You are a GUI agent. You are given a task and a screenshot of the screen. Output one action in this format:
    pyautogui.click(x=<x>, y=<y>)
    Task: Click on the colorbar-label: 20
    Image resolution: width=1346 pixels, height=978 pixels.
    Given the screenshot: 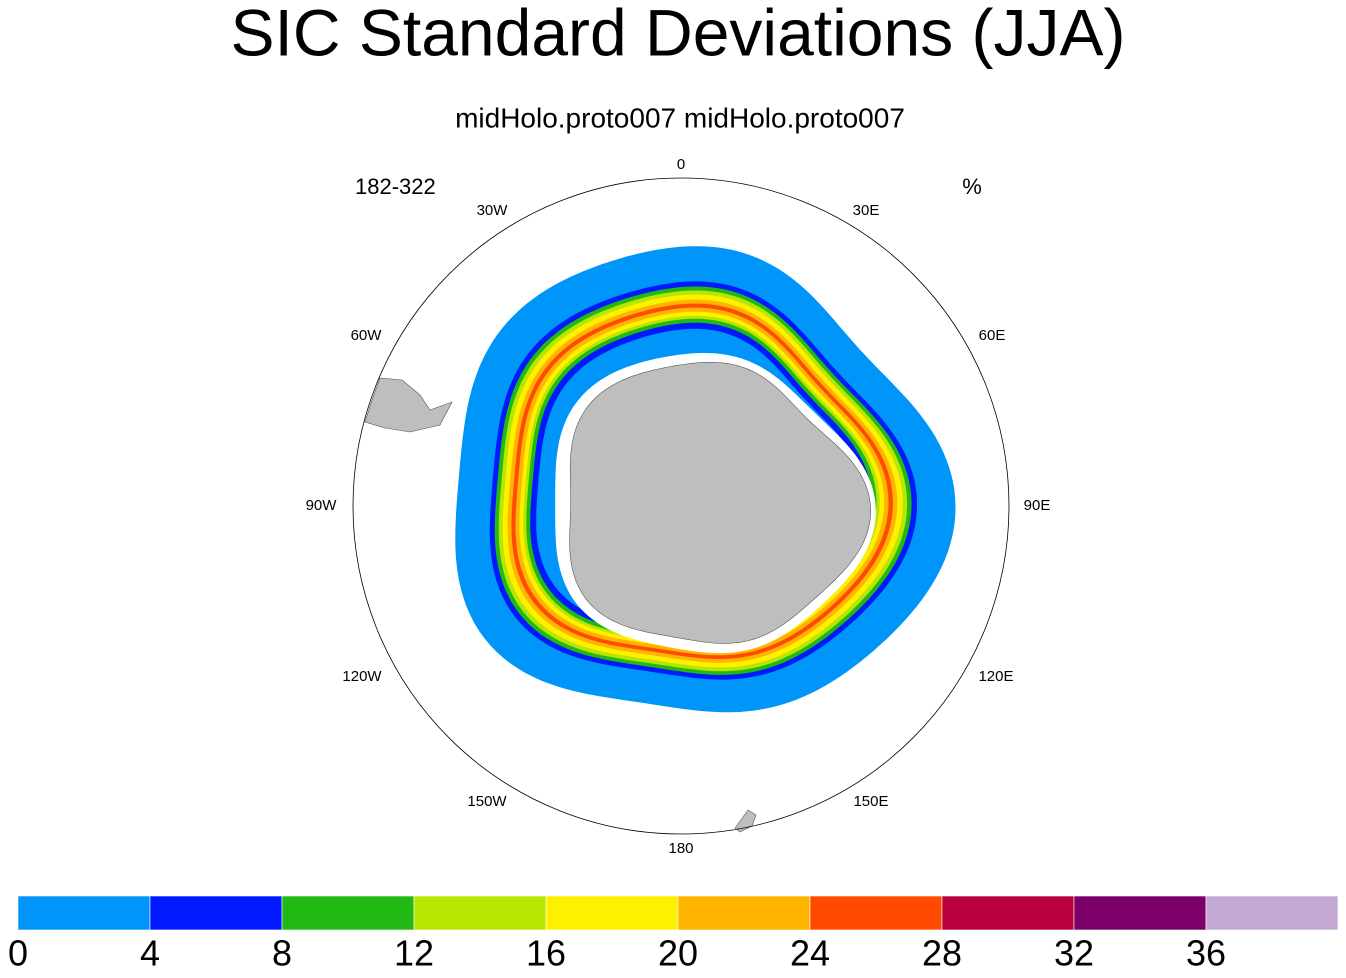 What is the action you would take?
    pyautogui.click(x=678, y=953)
    